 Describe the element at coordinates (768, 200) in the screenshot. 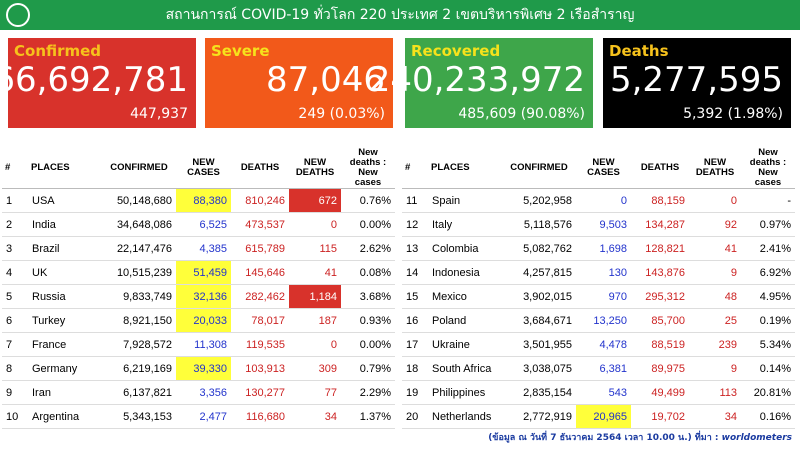

I see `cell: -` at that location.